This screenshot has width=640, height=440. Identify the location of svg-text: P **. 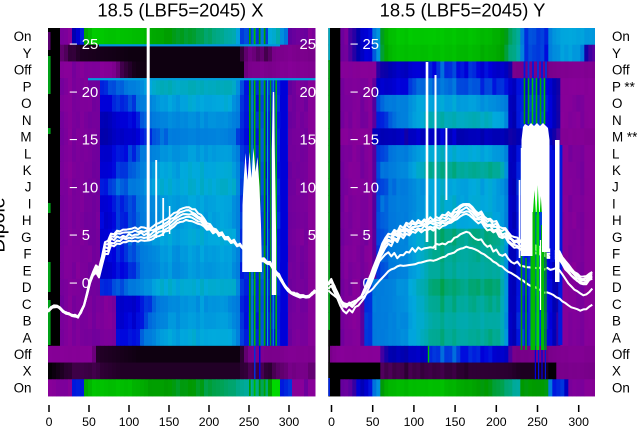
(623, 86).